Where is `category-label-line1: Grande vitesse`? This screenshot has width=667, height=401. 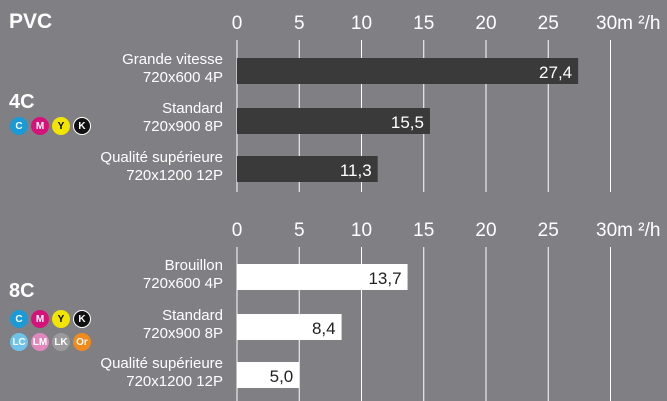
category-label-line1: Grande vitesse is located at coordinates (172, 59).